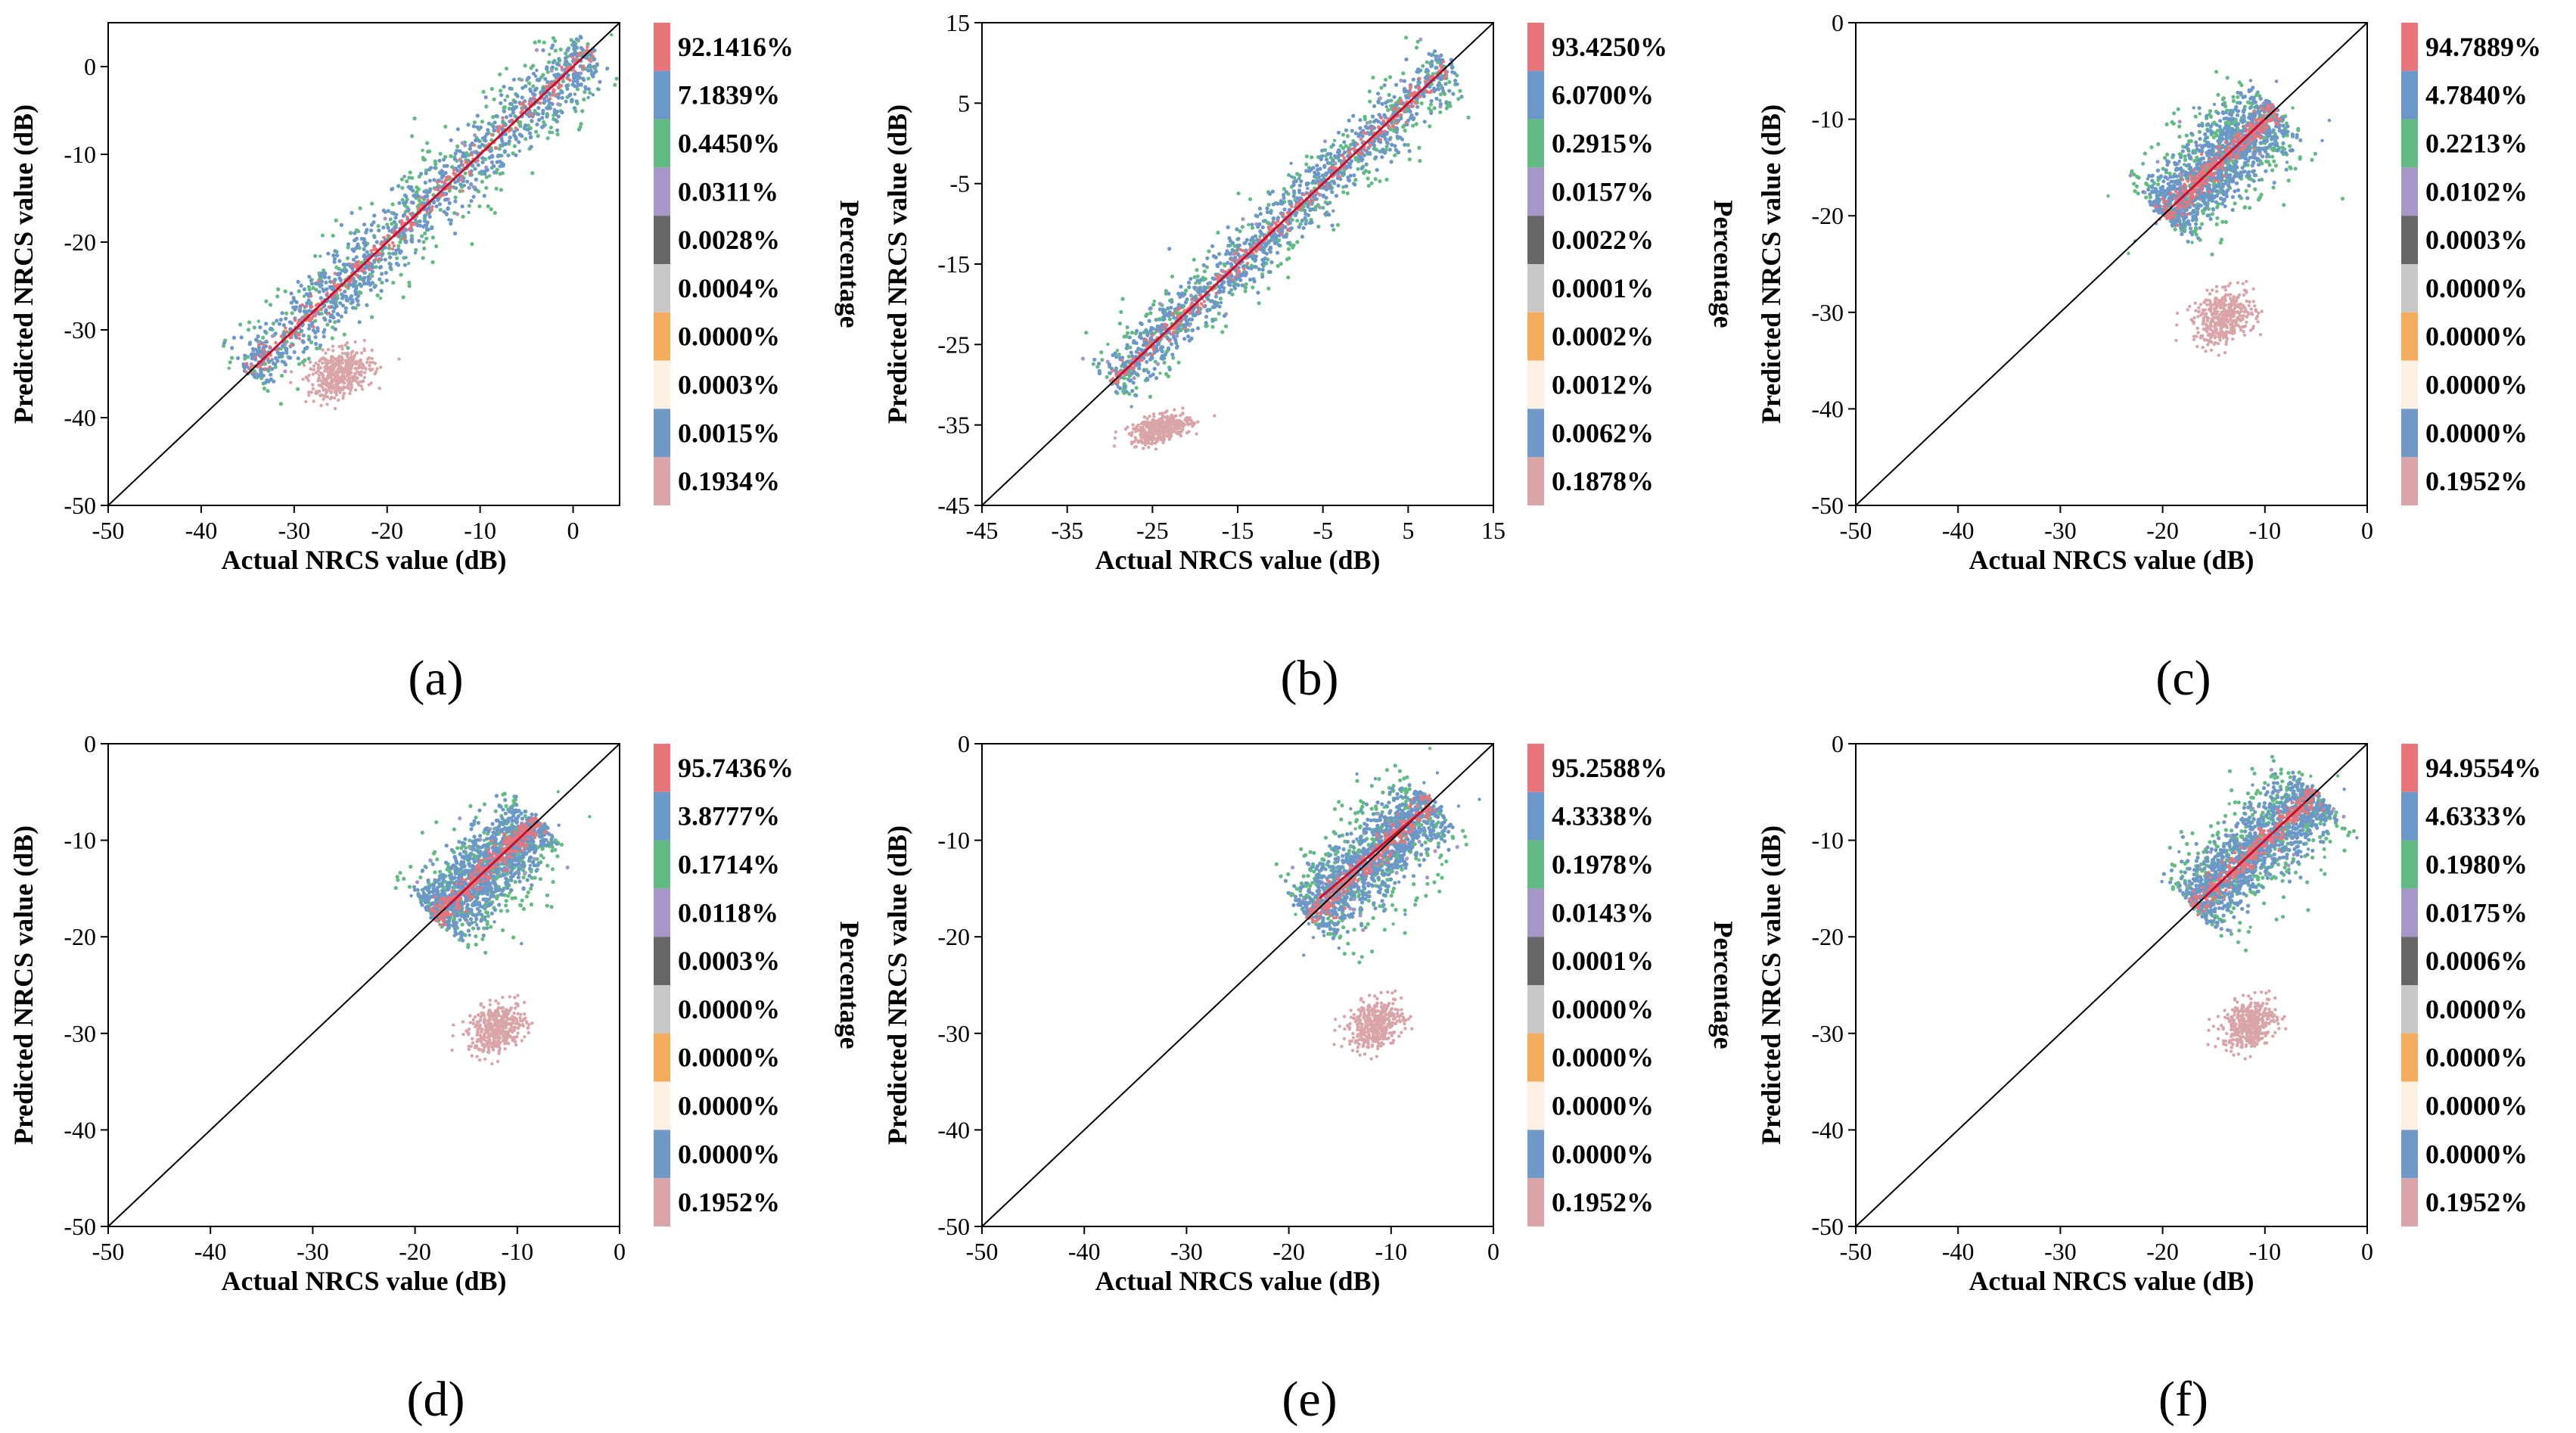 The image size is (2576, 1433). Describe the element at coordinates (958, 22) in the screenshot. I see `y-tick-label: 15` at that location.